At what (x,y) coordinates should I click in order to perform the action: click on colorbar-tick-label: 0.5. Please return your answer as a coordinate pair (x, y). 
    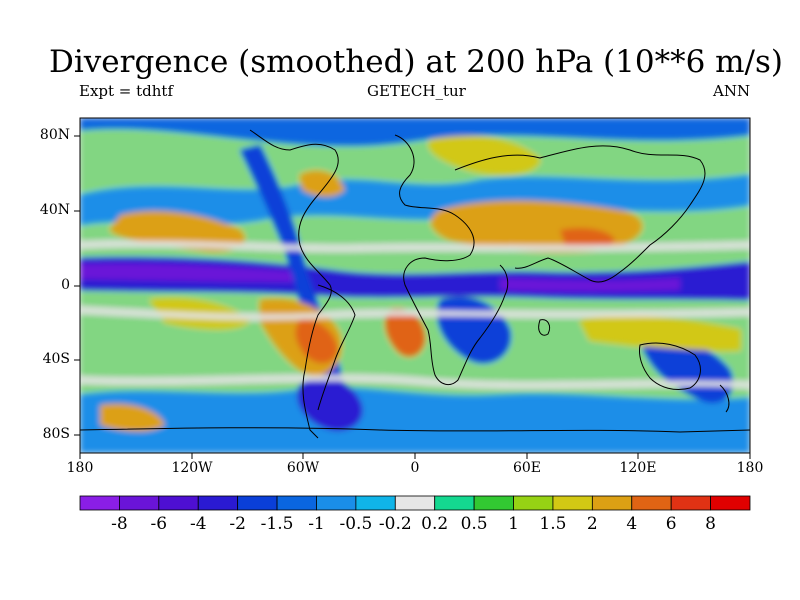
    Looking at the image, I should click on (474, 524).